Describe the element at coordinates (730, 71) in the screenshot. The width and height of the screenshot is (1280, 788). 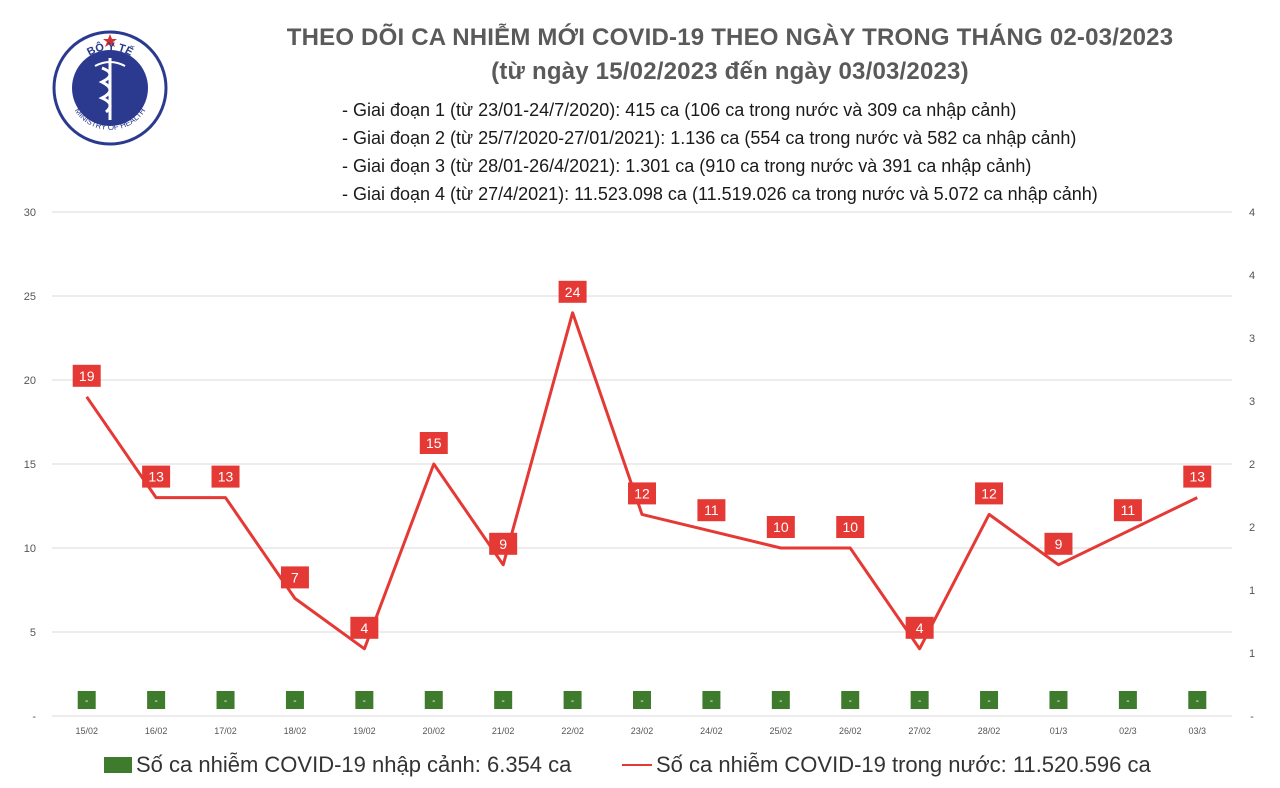
I see `chart-subtitle: (từ ngày 15/02/2023 đến ngày 03/03/2023)` at that location.